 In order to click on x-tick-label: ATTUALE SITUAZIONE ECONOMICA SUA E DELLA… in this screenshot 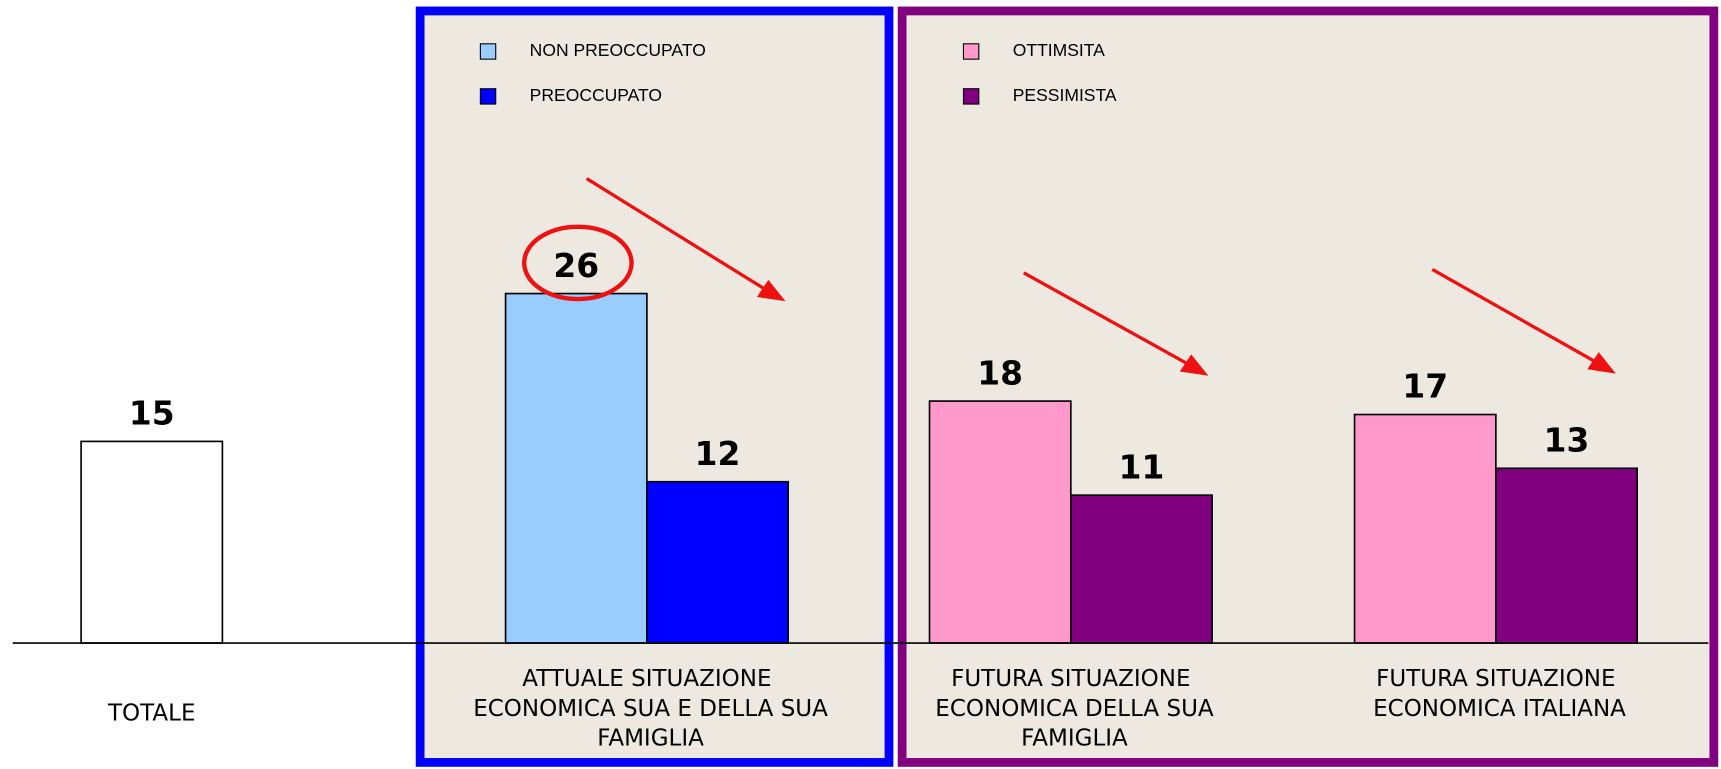, I will do `click(647, 708)`.